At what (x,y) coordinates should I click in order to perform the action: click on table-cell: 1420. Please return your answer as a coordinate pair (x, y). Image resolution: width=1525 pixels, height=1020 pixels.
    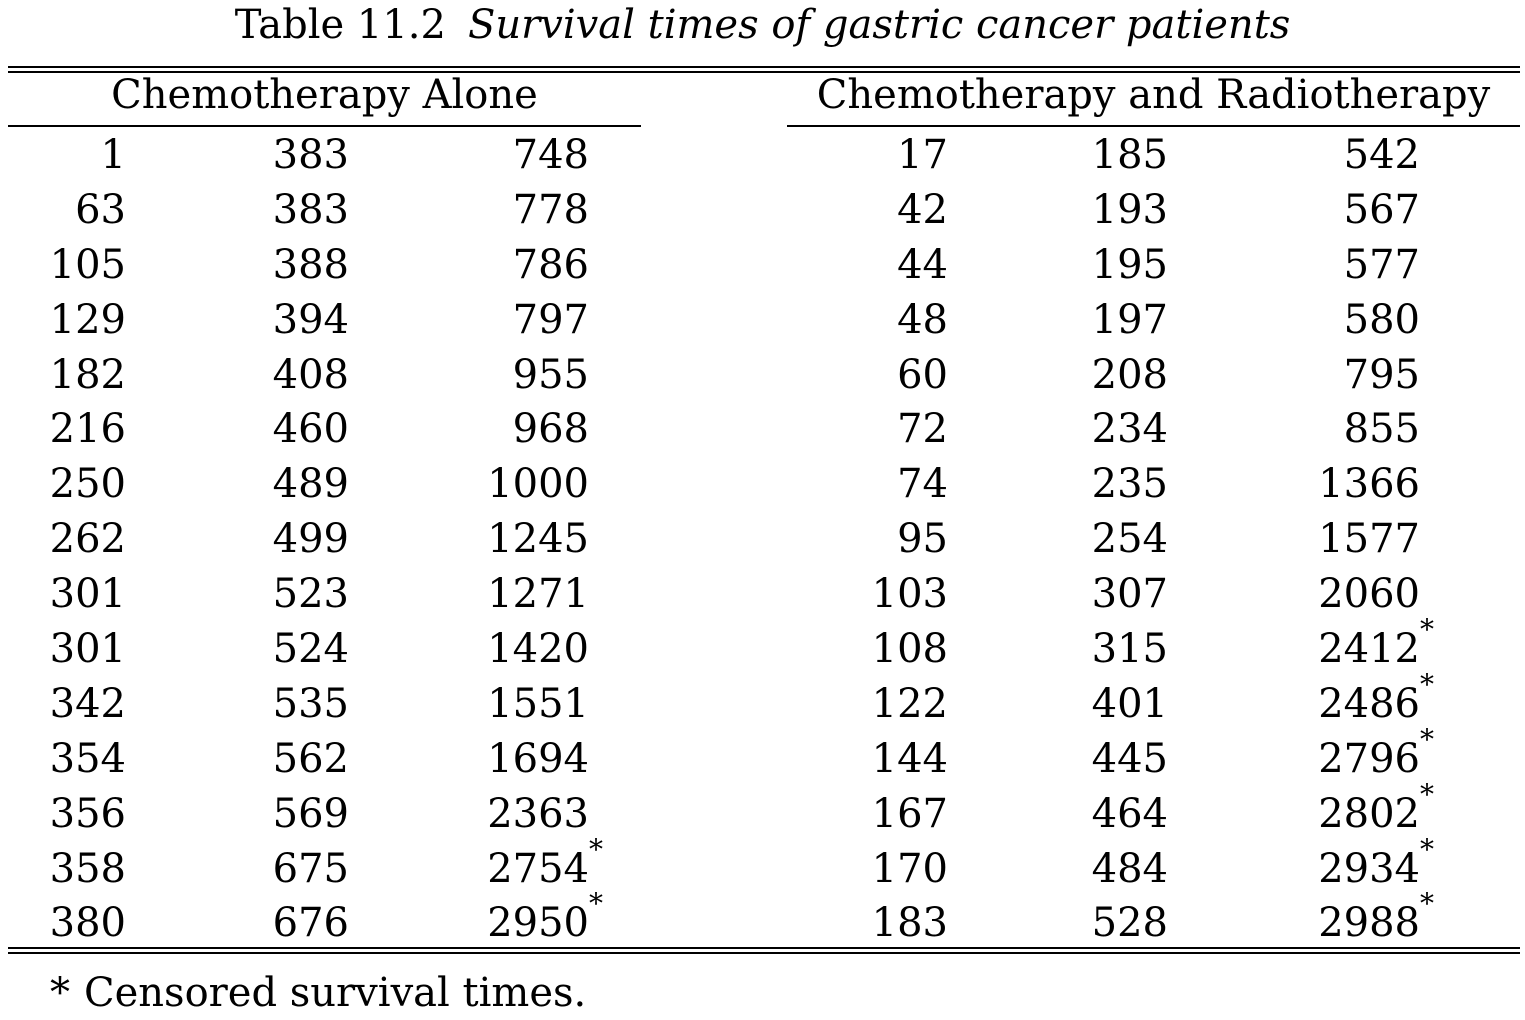
    Looking at the image, I should click on (529, 649).